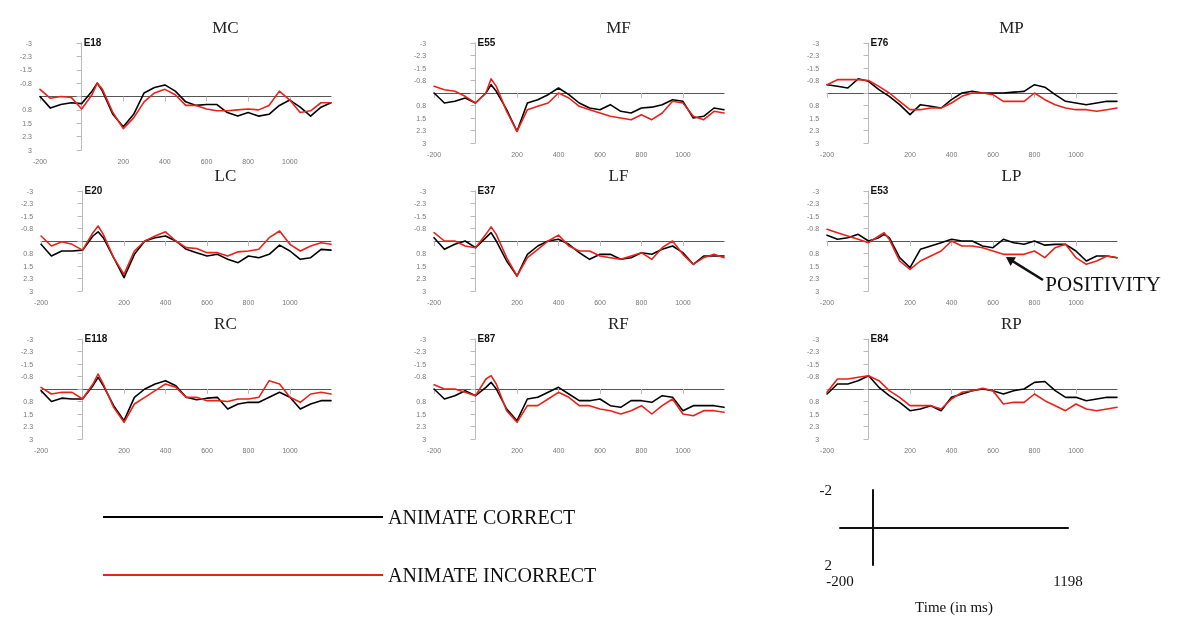  What do you see at coordinates (1103, 285) in the screenshot?
I see `annotation: POSITIVITY` at bounding box center [1103, 285].